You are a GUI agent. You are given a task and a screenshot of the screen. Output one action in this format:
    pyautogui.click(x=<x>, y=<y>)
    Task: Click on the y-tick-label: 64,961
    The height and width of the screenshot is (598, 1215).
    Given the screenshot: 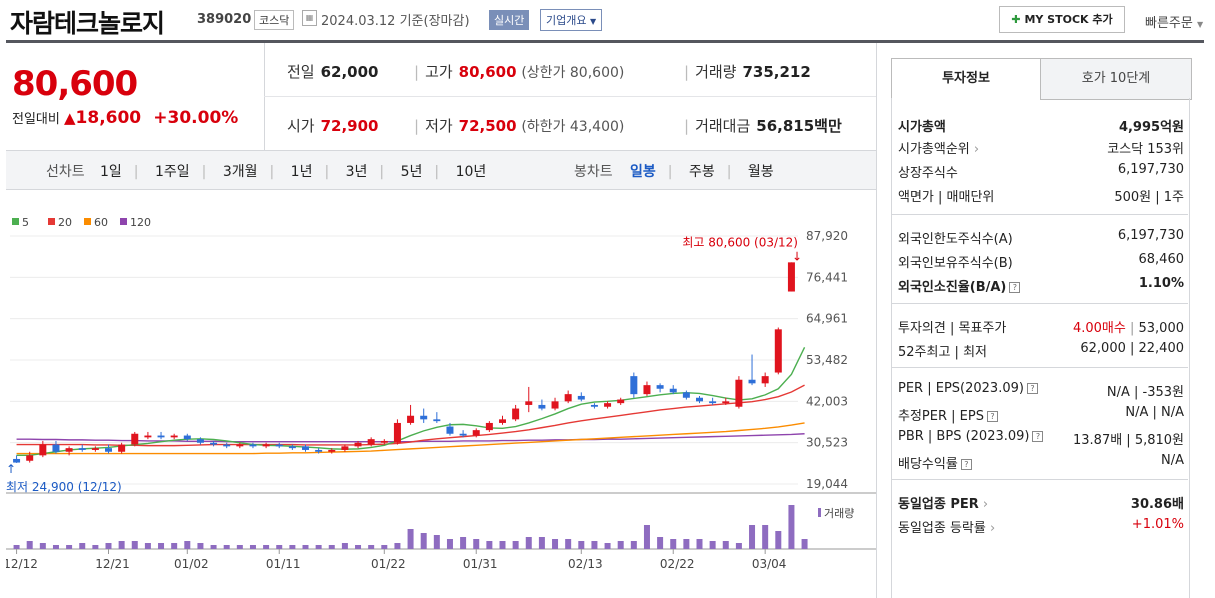 What is the action you would take?
    pyautogui.click(x=827, y=319)
    